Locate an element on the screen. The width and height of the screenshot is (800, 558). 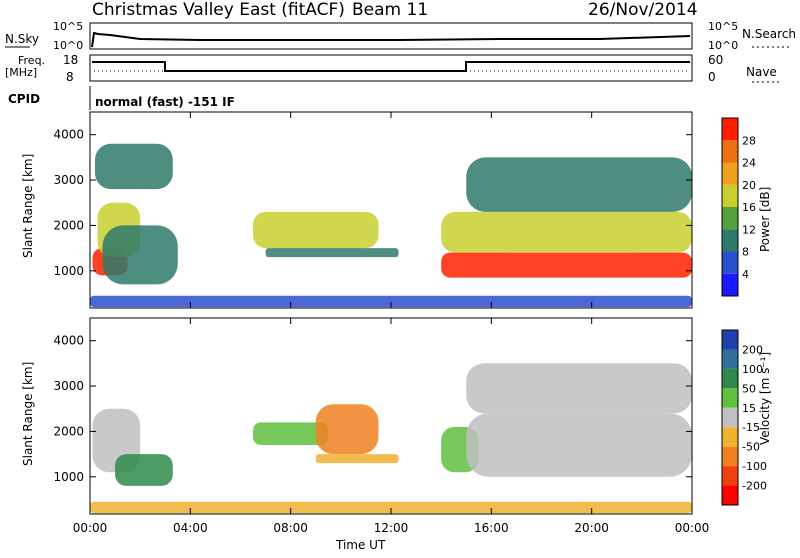
nsky-strip-frame is located at coordinates (391, 36).